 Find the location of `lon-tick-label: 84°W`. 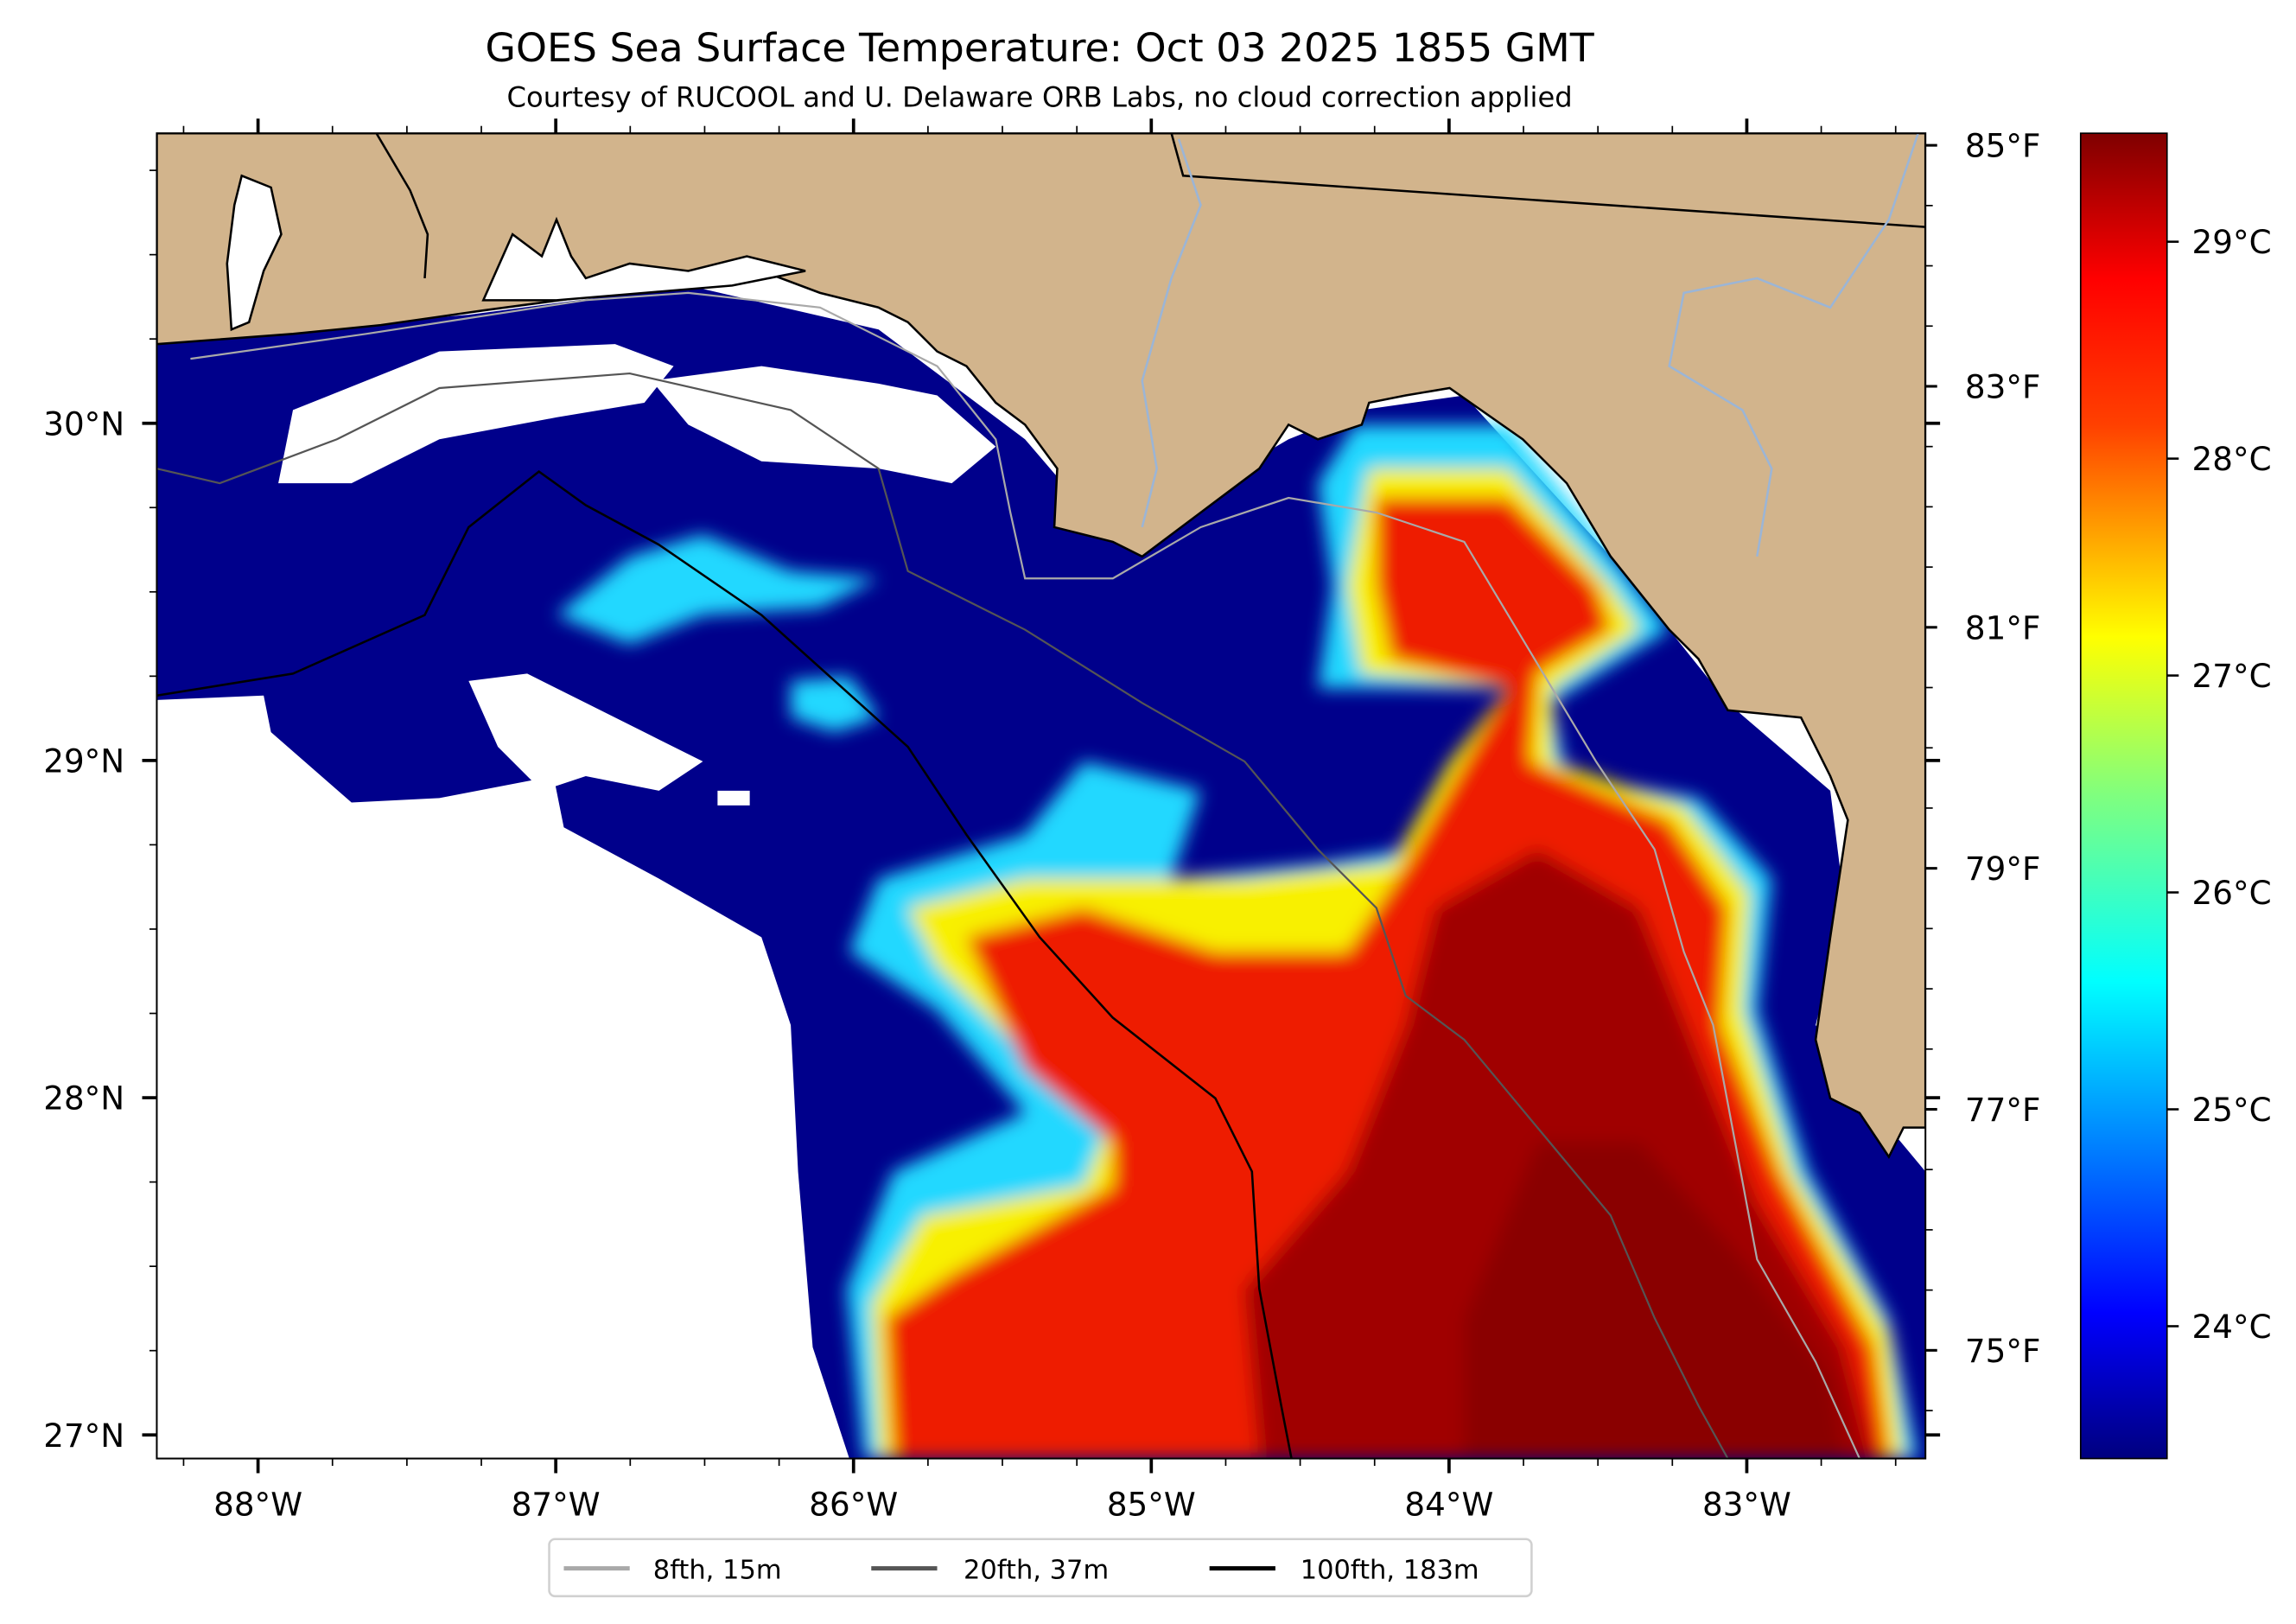

lon-tick-label: 84°W is located at coordinates (1448, 1505).